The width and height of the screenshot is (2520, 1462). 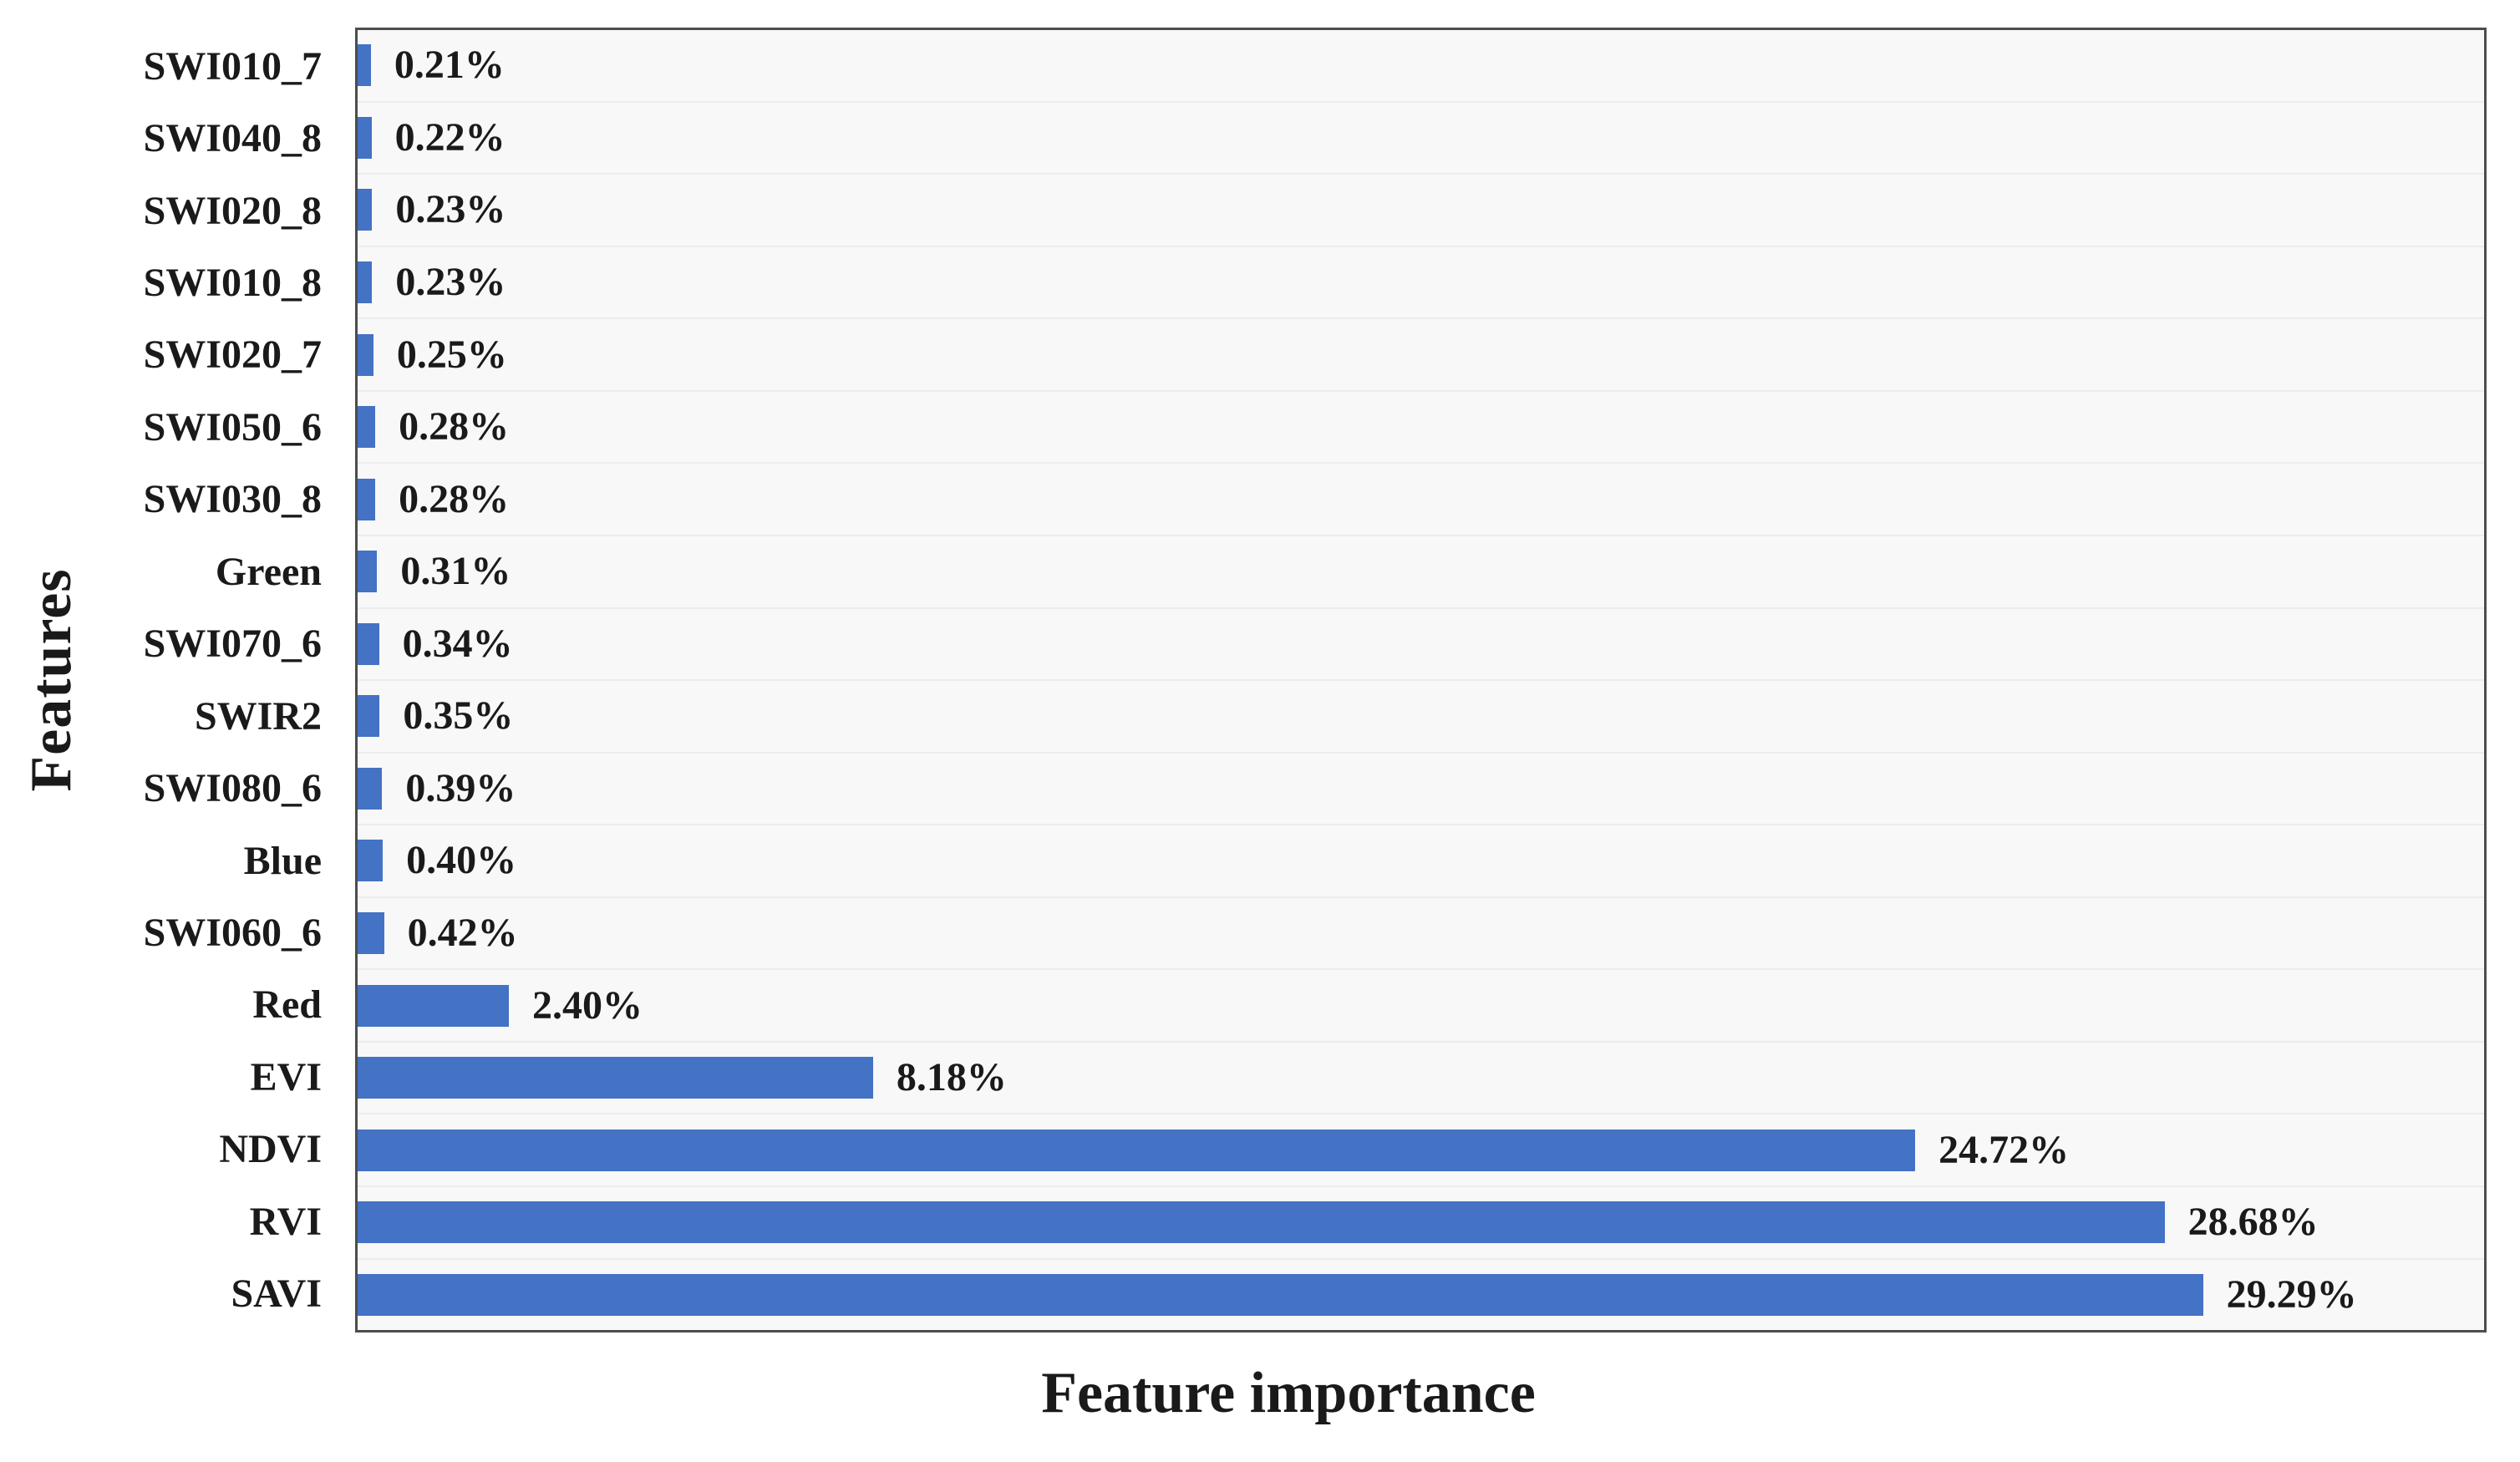 I want to click on category-label: EVI, so click(x=286, y=1076).